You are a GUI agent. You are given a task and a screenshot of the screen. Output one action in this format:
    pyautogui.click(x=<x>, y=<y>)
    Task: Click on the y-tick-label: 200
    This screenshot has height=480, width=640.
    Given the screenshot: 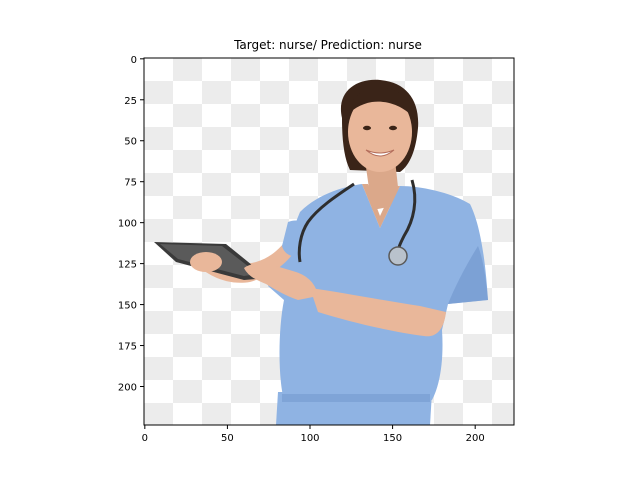 What is the action you would take?
    pyautogui.click(x=127, y=387)
    